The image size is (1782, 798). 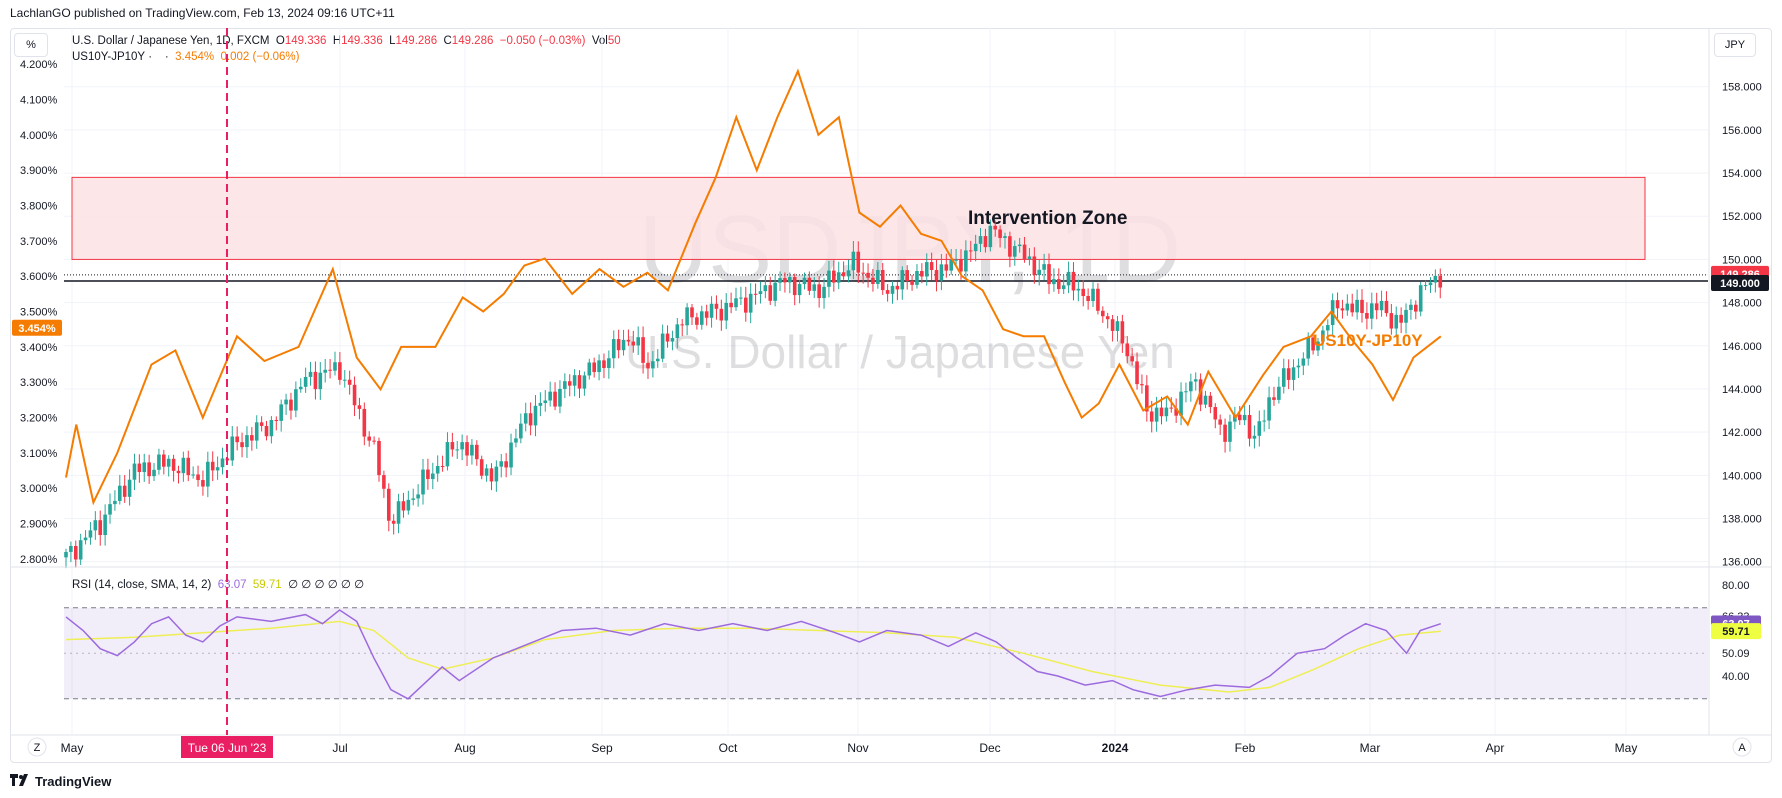 I want to click on crosshair-date: Tue 06 Jun '23, so click(x=227, y=748).